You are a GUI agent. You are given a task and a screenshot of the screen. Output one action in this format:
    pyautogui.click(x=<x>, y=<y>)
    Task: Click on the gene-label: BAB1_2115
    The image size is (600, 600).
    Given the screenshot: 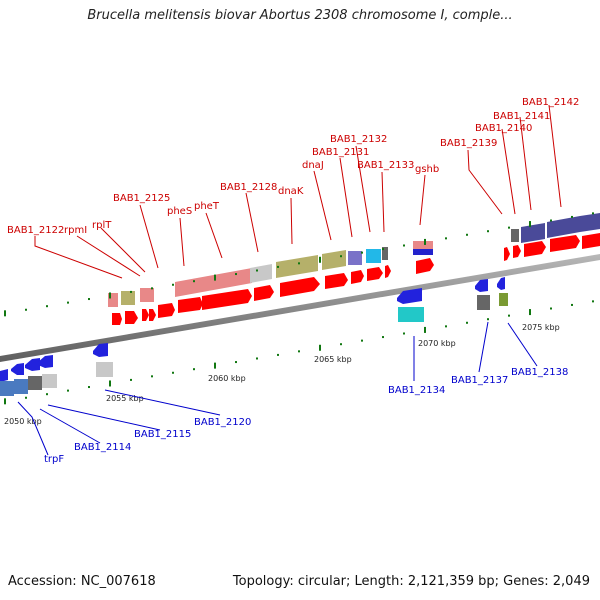 What is the action you would take?
    pyautogui.click(x=162, y=434)
    